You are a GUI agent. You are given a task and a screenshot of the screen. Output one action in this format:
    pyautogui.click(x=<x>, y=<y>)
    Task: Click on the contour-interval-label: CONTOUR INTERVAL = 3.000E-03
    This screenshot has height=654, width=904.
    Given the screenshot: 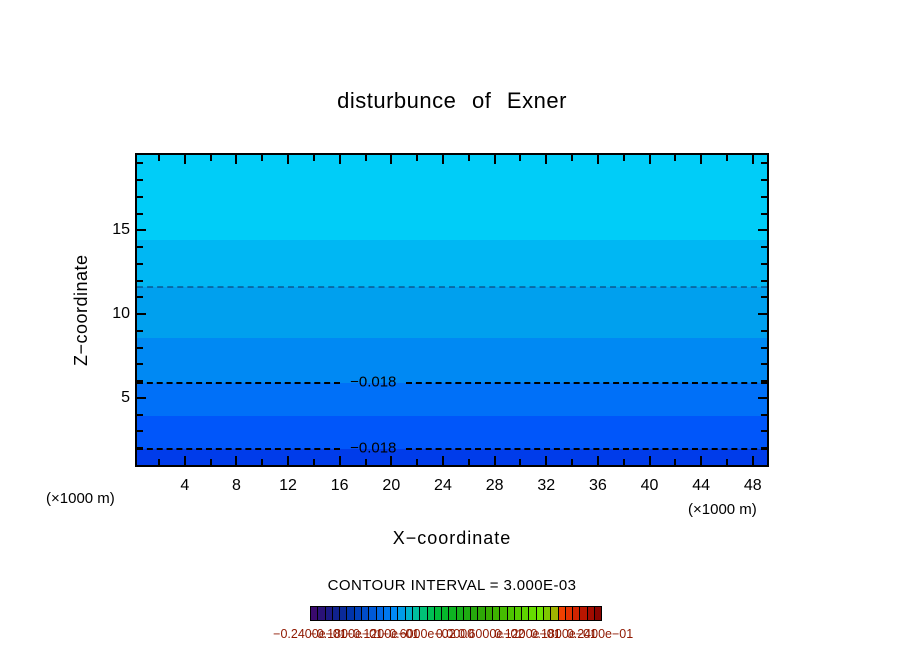 What is the action you would take?
    pyautogui.click(x=452, y=585)
    